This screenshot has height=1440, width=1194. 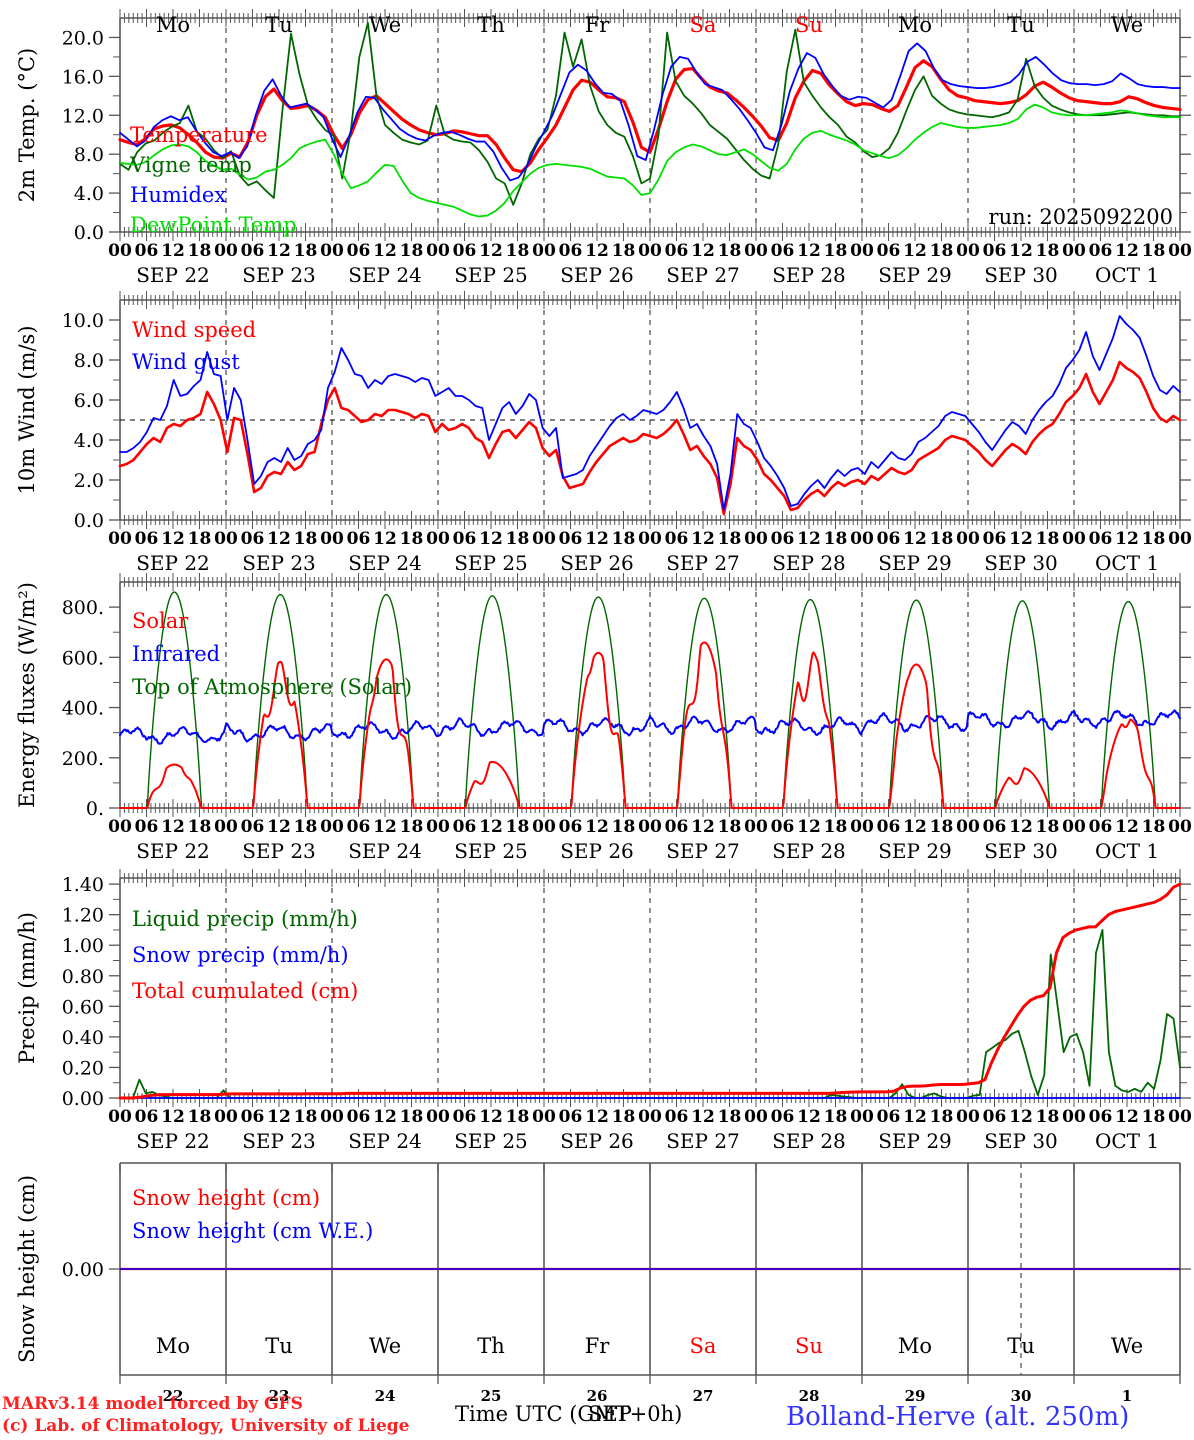 I want to click on y-axis-title: 10m Wind (m/s), so click(x=27, y=409).